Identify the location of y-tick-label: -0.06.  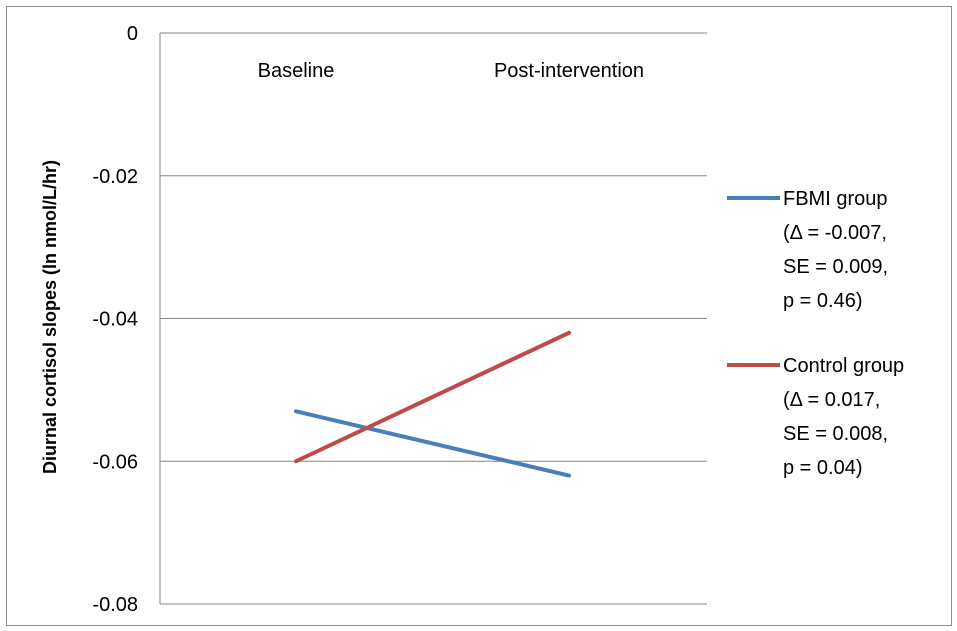
(115, 462).